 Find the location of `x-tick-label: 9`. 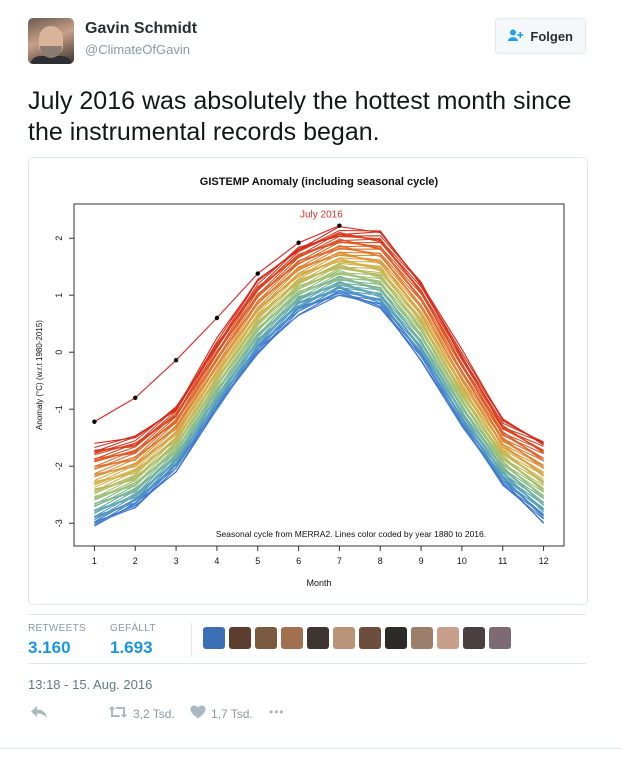

x-tick-label: 9 is located at coordinates (421, 561).